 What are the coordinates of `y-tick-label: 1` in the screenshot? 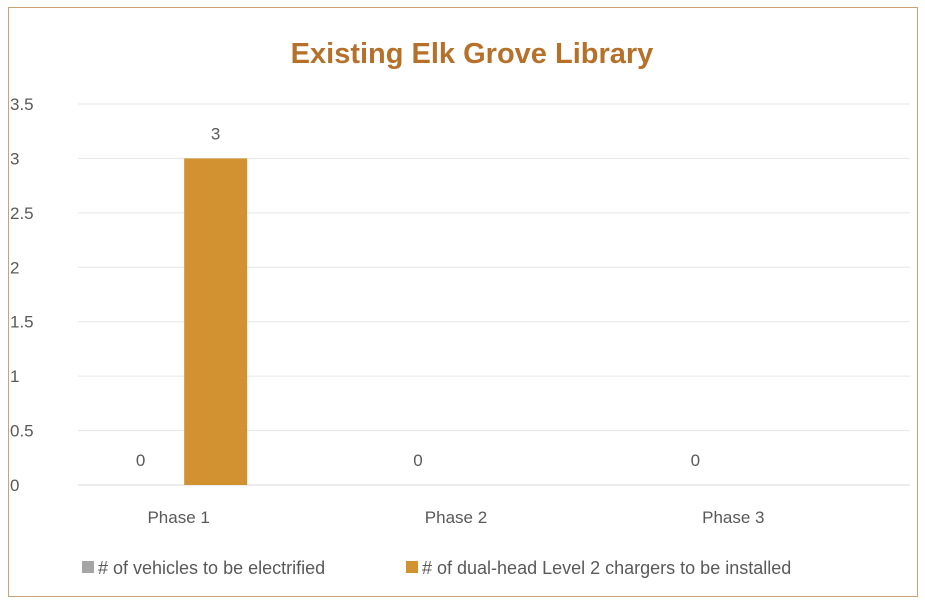 It's located at (14, 376).